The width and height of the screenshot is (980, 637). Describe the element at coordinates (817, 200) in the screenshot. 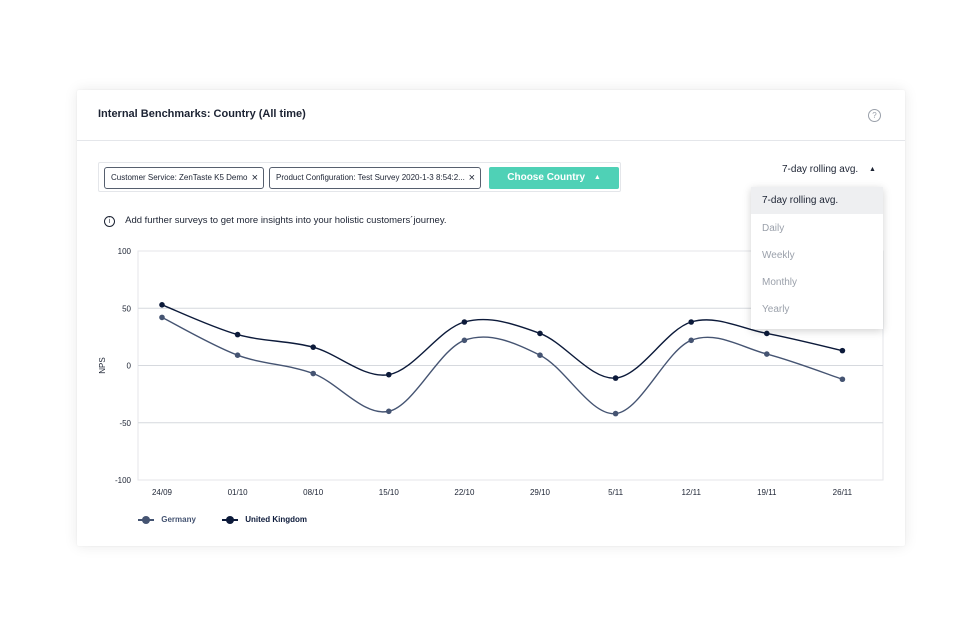

I see `range-option-7-day: 7-day rolling avg.` at that location.